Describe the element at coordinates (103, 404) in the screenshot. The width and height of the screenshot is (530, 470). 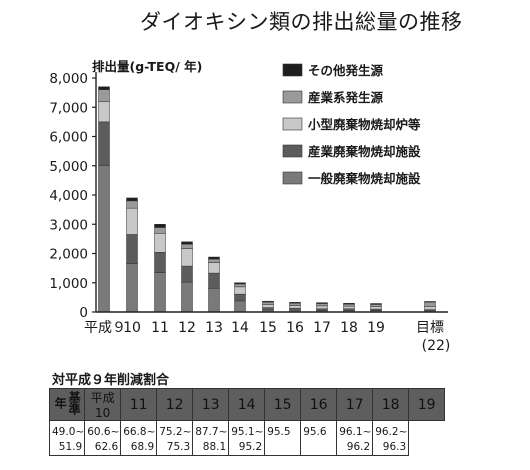
I see `table-header-cell: 平成10` at that location.